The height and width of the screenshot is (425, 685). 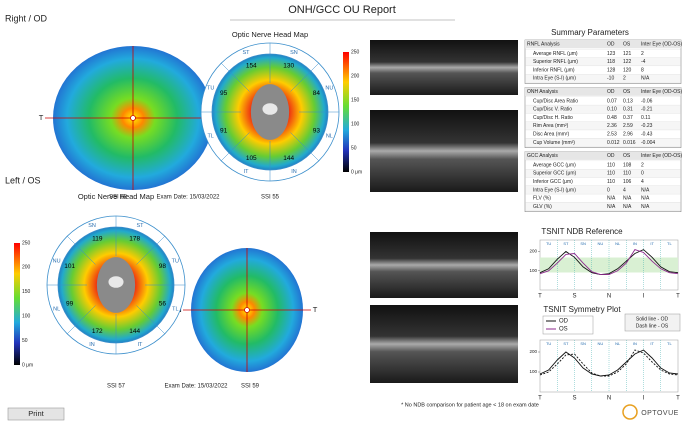 What do you see at coordinates (643, 62) in the screenshot?
I see `table-cell: -4` at bounding box center [643, 62].